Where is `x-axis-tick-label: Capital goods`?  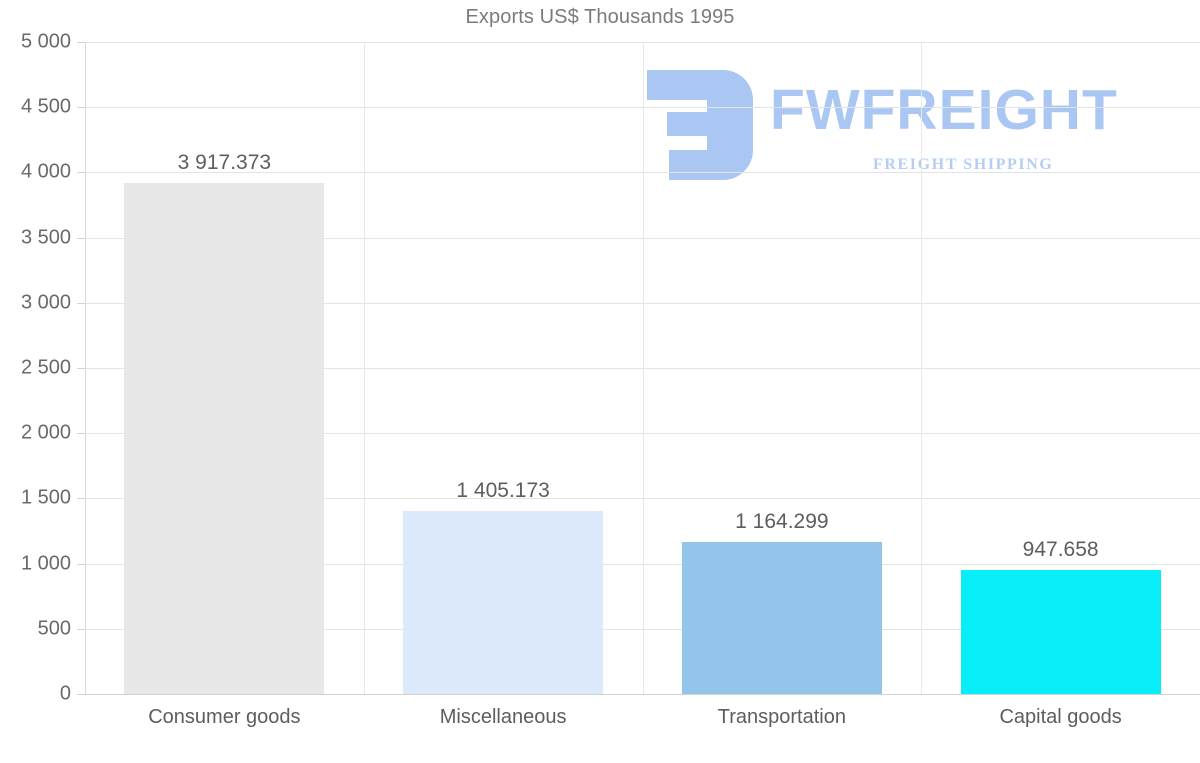 x-axis-tick-label: Capital goods is located at coordinates (1060, 717).